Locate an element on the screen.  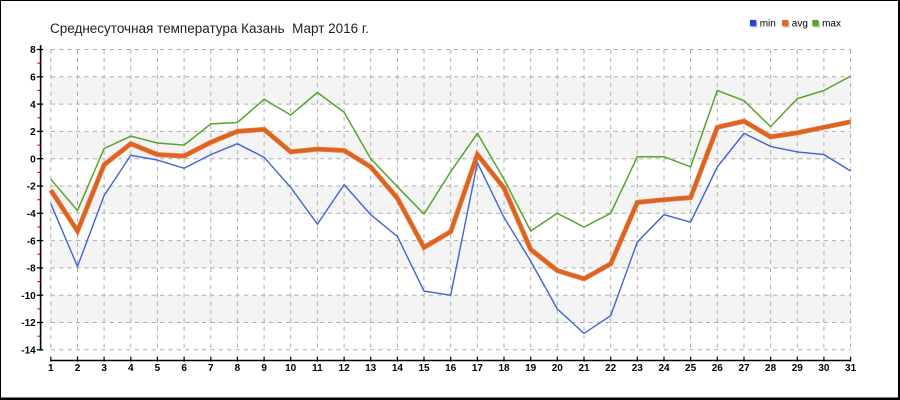
svg-text: 26 is located at coordinates (718, 368).